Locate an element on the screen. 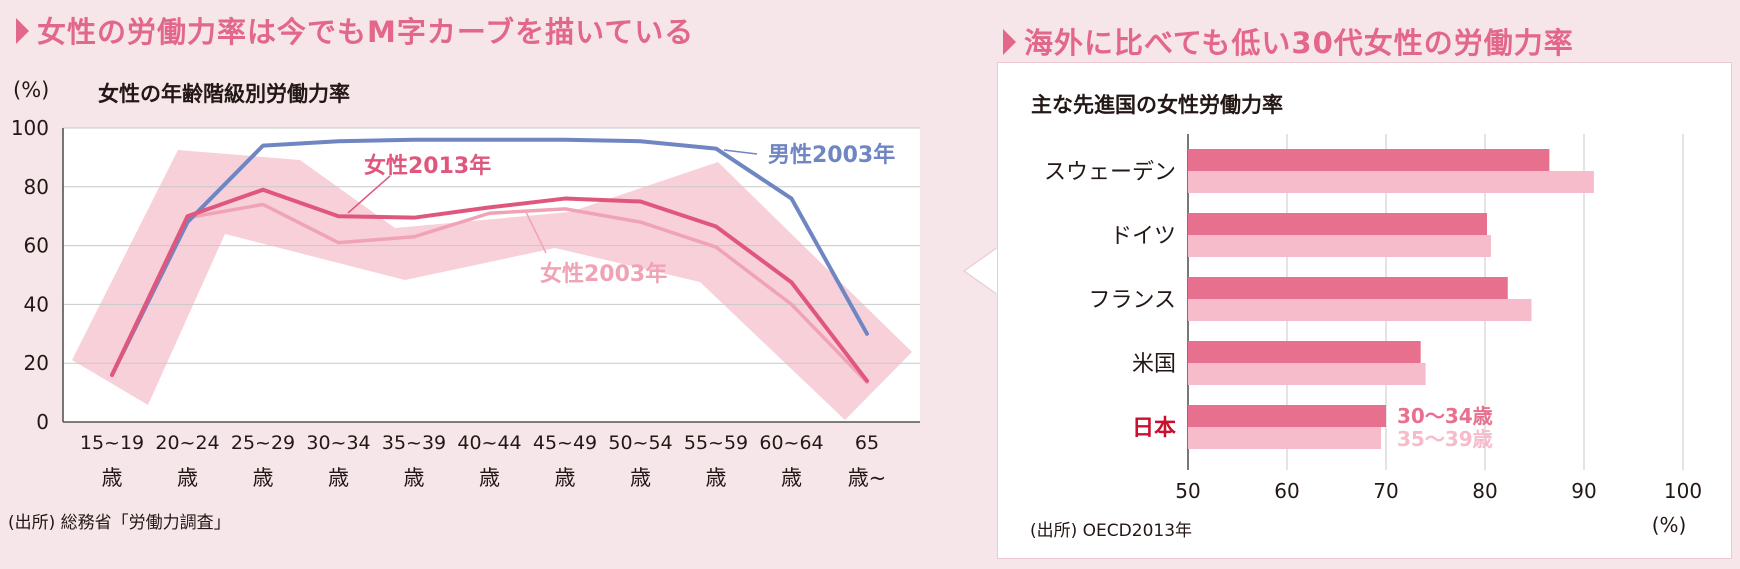 The image size is (1740, 569). x-tick-label: 20~24 is located at coordinates (187, 443).